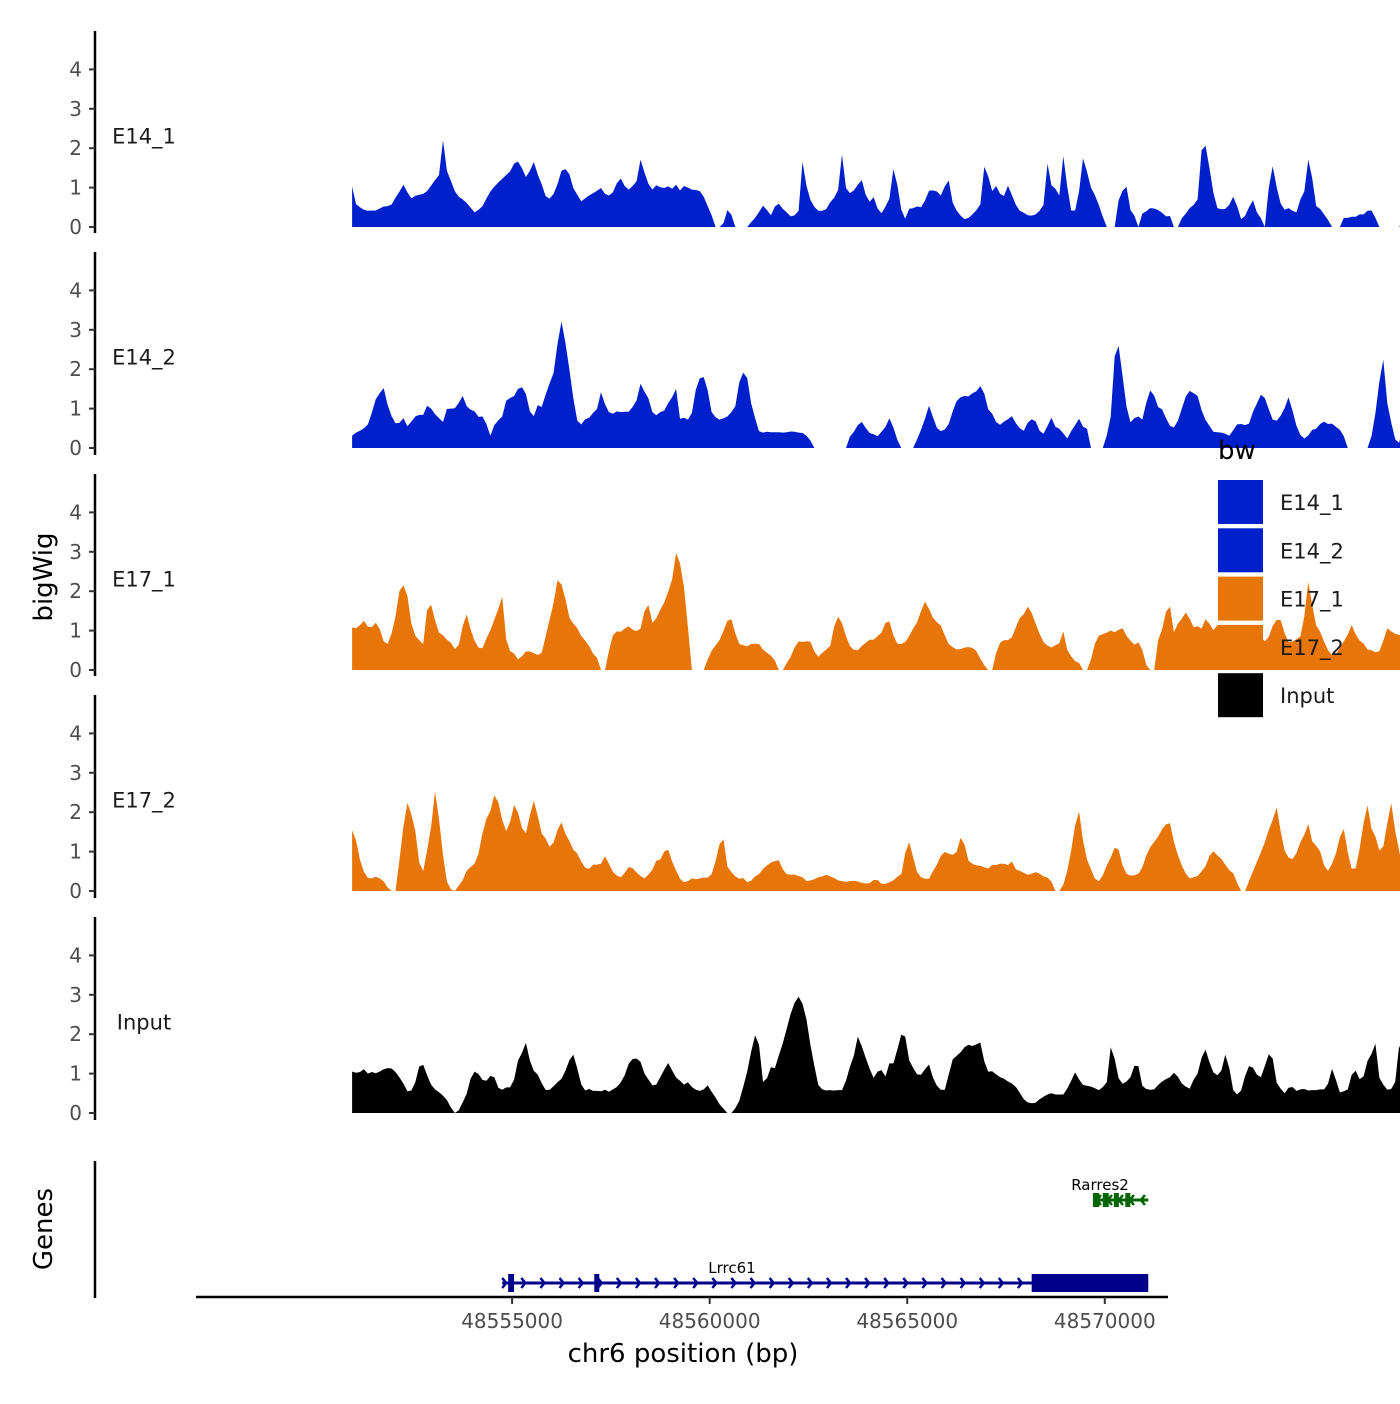 This screenshot has width=1400, height=1404. Describe the element at coordinates (1312, 551) in the screenshot. I see `legend-label: E14_2` at that location.